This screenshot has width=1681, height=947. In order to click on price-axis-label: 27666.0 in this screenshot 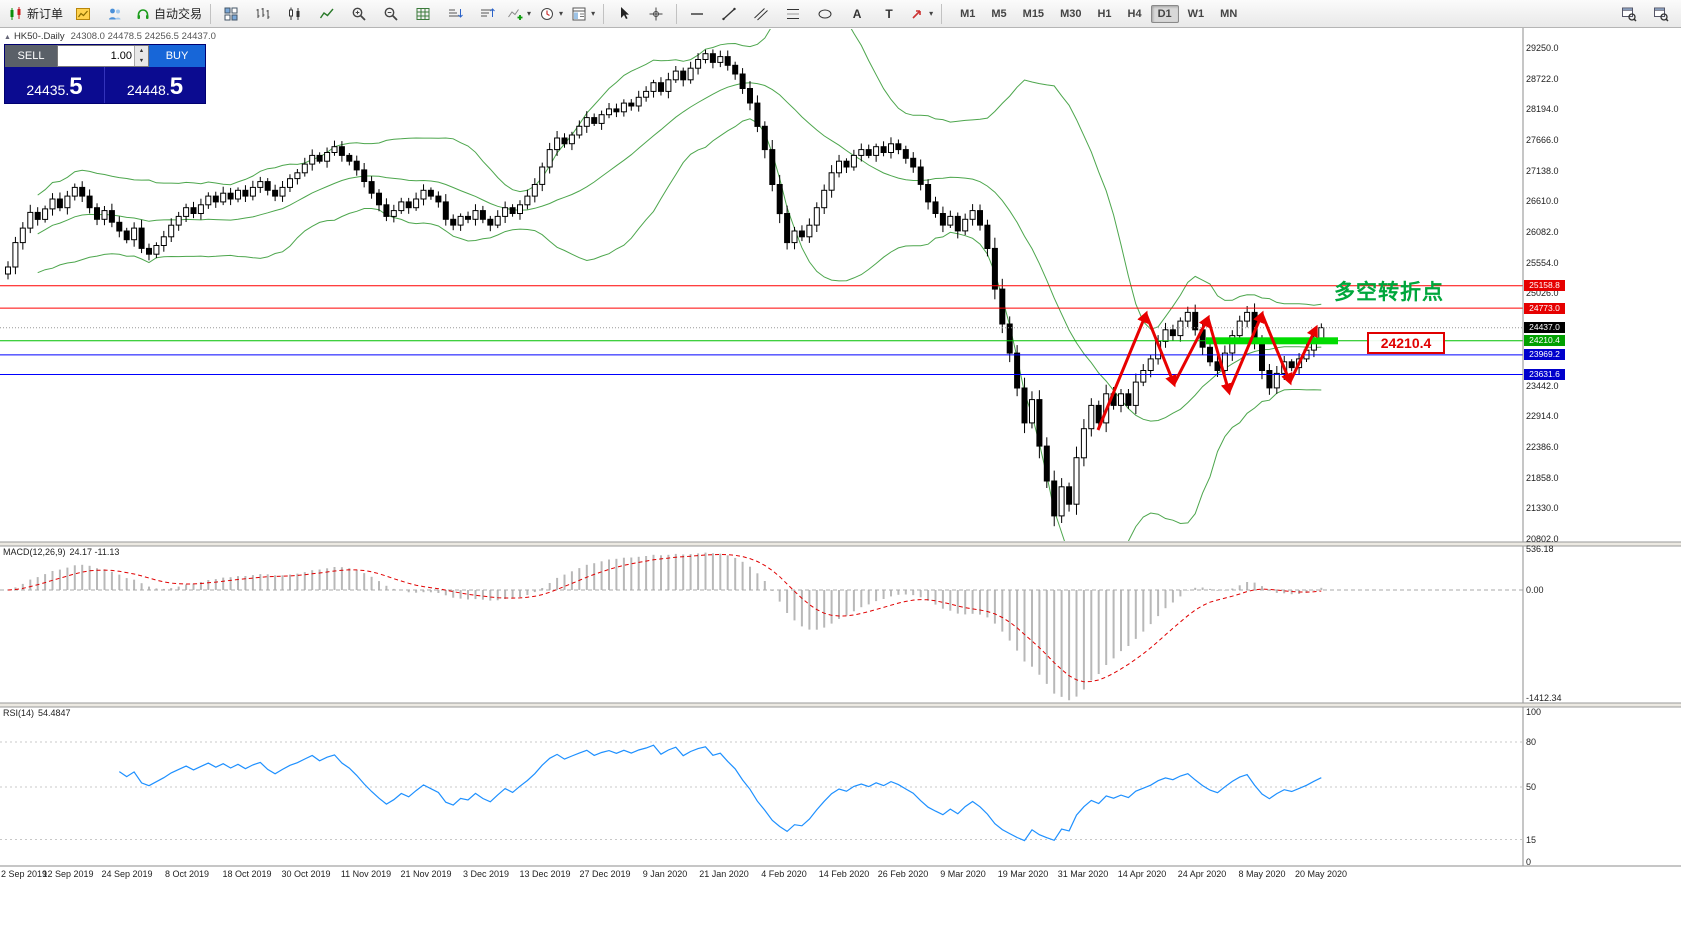, I will do `click(1542, 140)`.